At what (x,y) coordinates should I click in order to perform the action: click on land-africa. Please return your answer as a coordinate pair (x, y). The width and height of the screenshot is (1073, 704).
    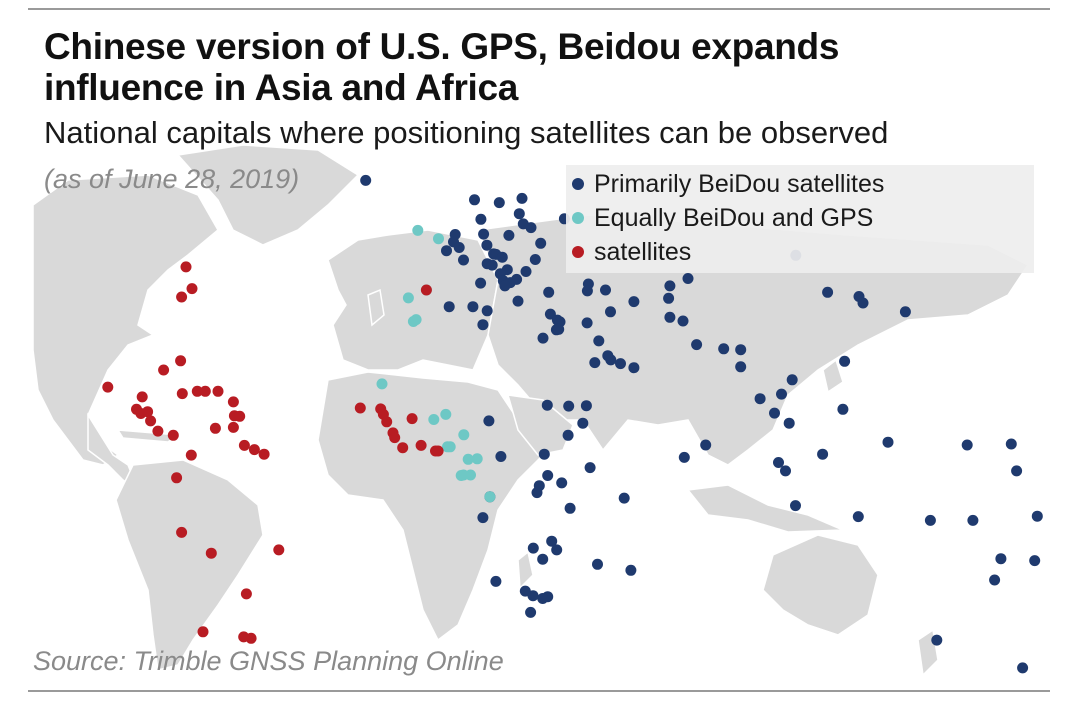
    Looking at the image, I should click on (430, 506).